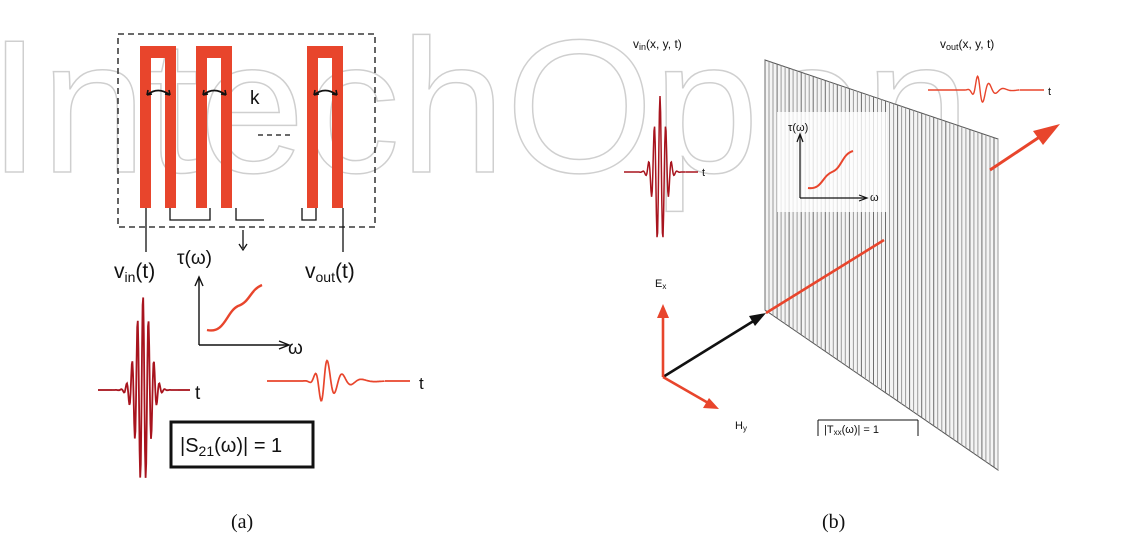 This screenshot has height=545, width=1143. I want to click on t-label-in-b: t, so click(703, 173).